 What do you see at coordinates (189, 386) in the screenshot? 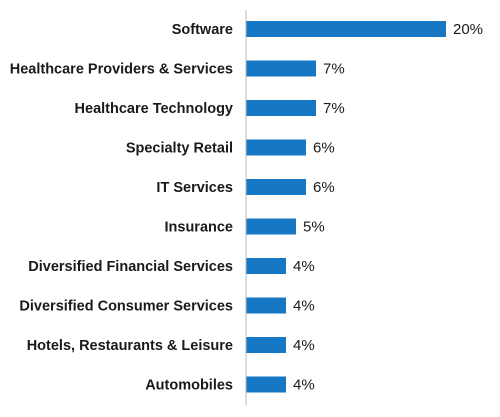
I see `category-label: Automobiles` at bounding box center [189, 386].